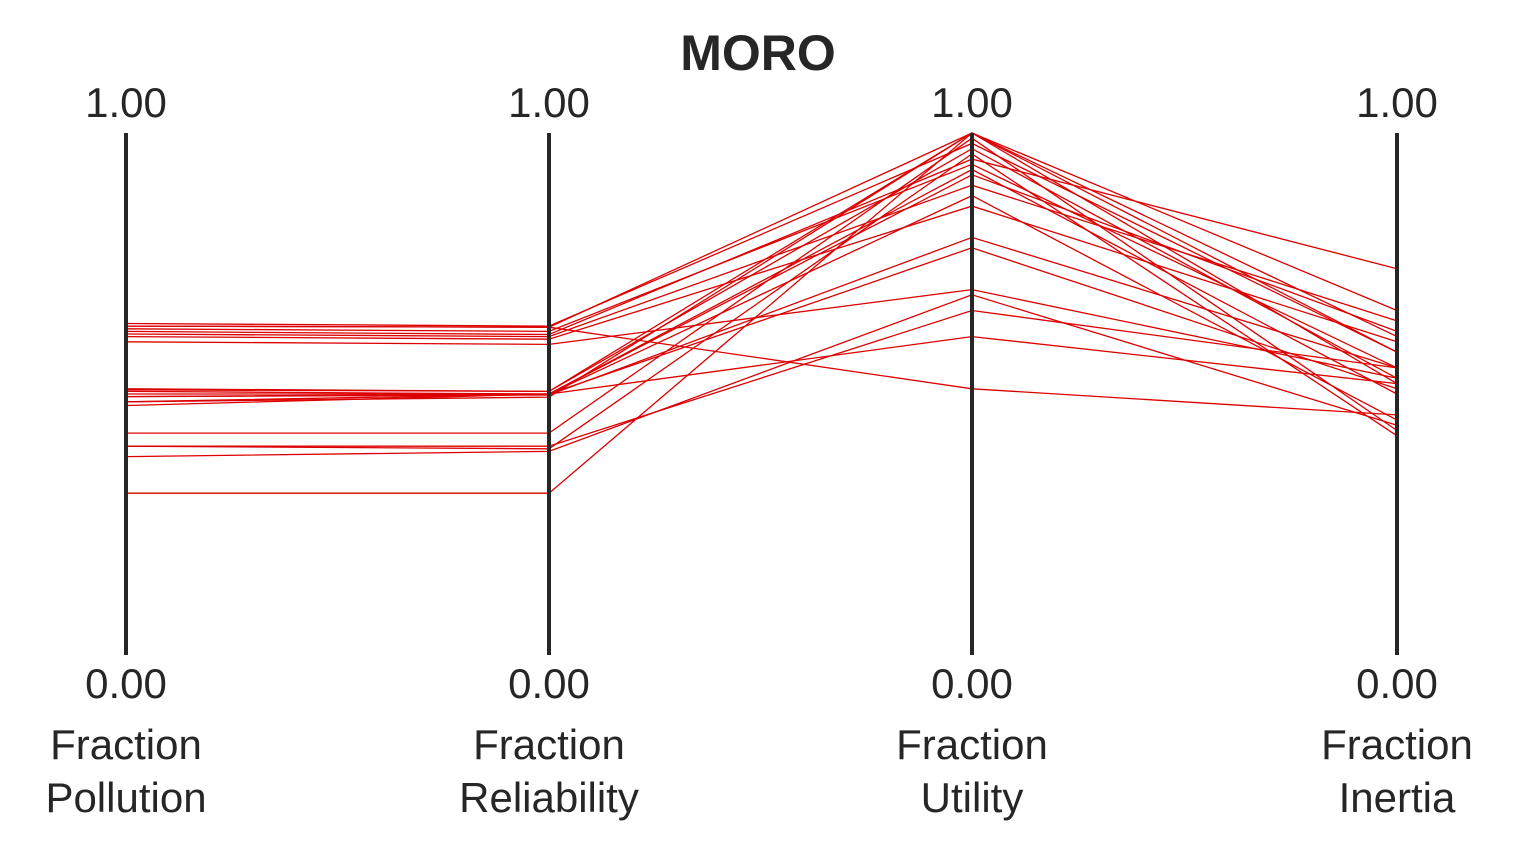  What do you see at coordinates (758, 53) in the screenshot?
I see `chart-title: MORO` at bounding box center [758, 53].